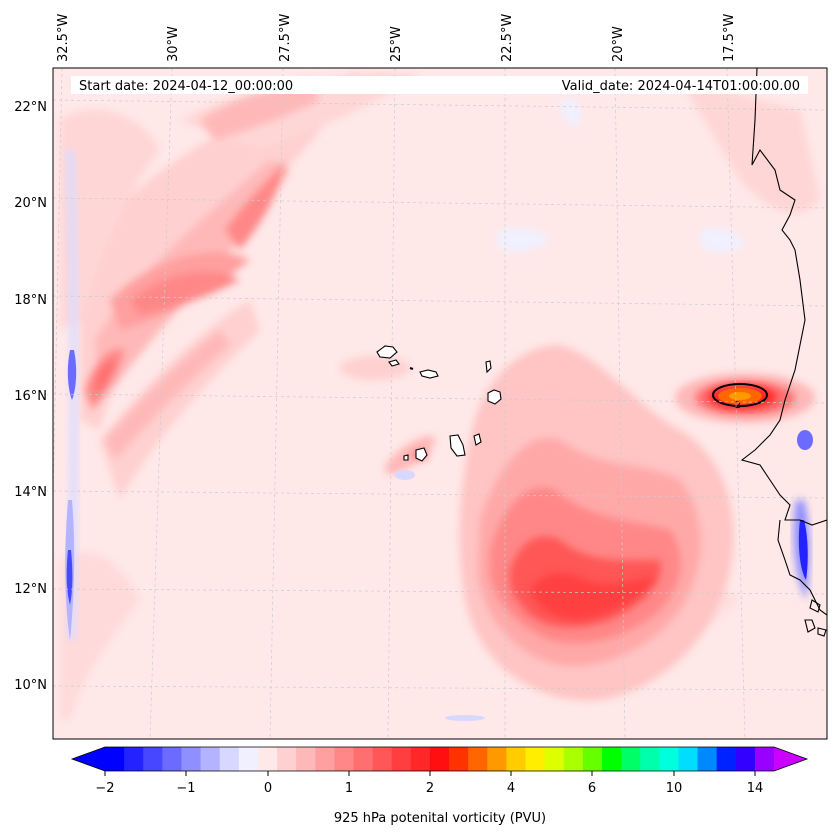  What do you see at coordinates (394, 363) in the screenshot?
I see `island-sao-vicente` at bounding box center [394, 363].